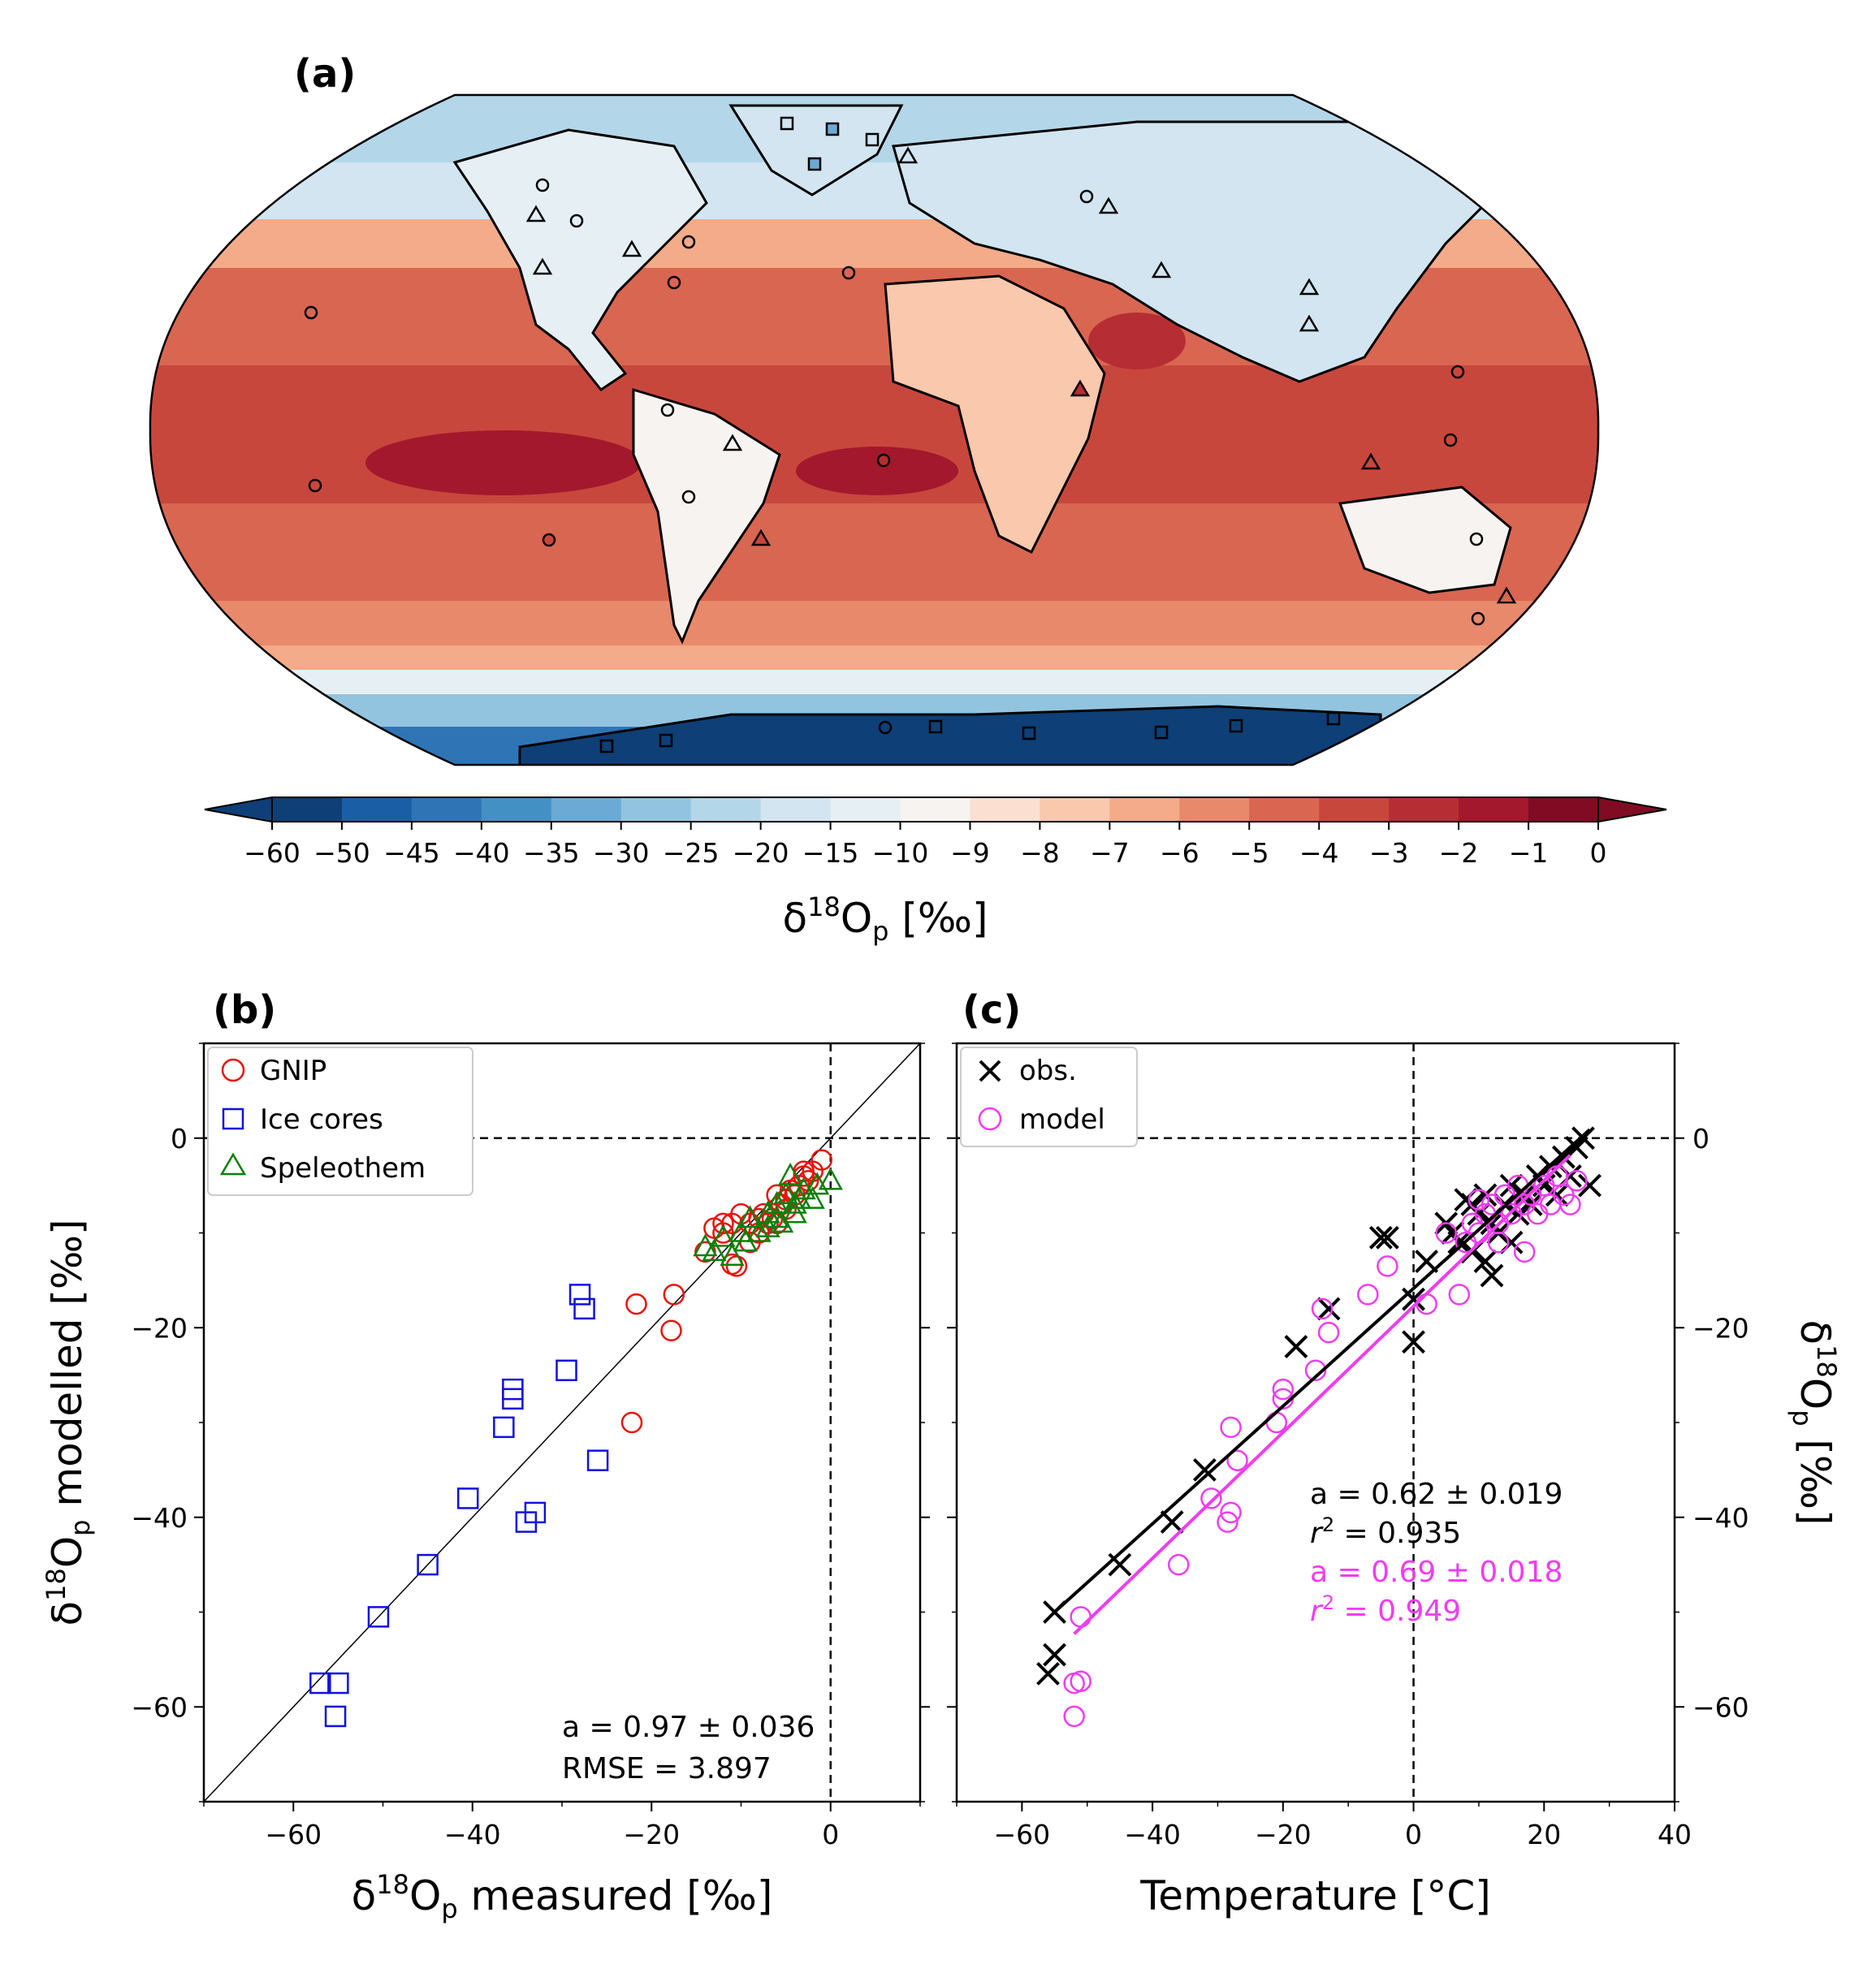  What do you see at coordinates (1385, 1531) in the screenshot?
I see `panel-c-obs-r2: r2 = 0.935` at bounding box center [1385, 1531].